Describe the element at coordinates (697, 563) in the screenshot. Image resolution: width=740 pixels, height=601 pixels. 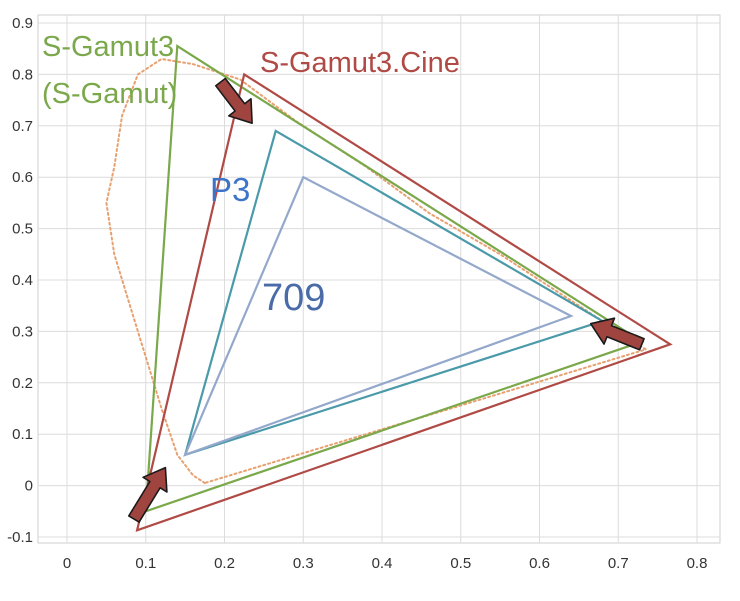
I see `x-tick-label: 0.8` at that location.